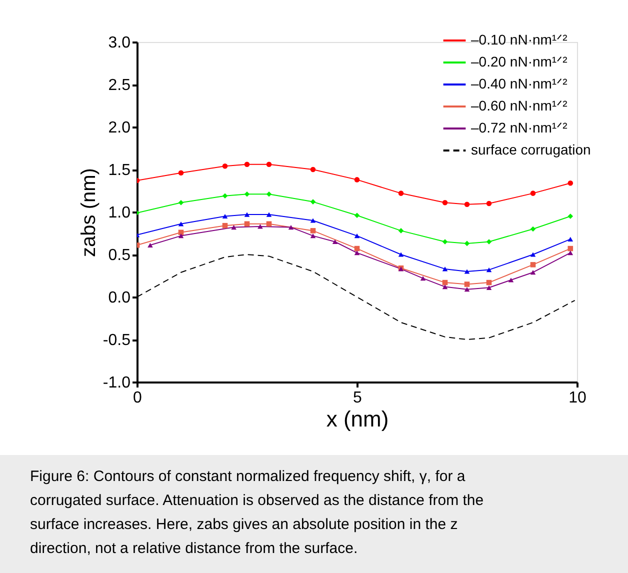 The width and height of the screenshot is (628, 573). Describe the element at coordinates (116, 340) in the screenshot. I see `y-tick-label: -0.5` at that location.